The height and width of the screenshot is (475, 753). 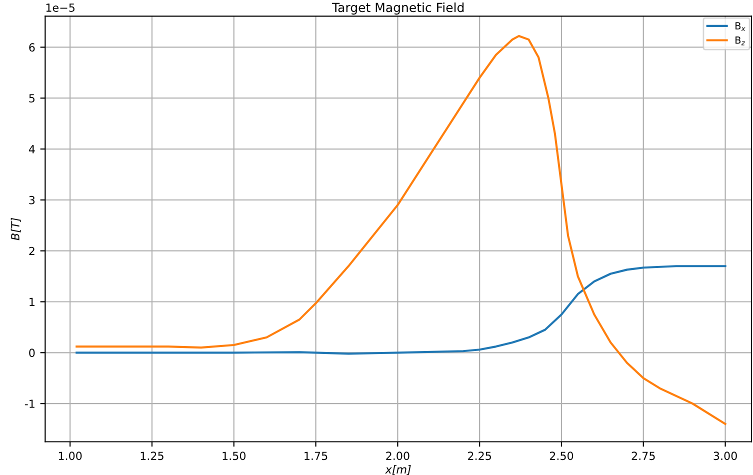 What do you see at coordinates (398, 8) in the screenshot?
I see `chart-title: Target Magnetic Field` at bounding box center [398, 8].